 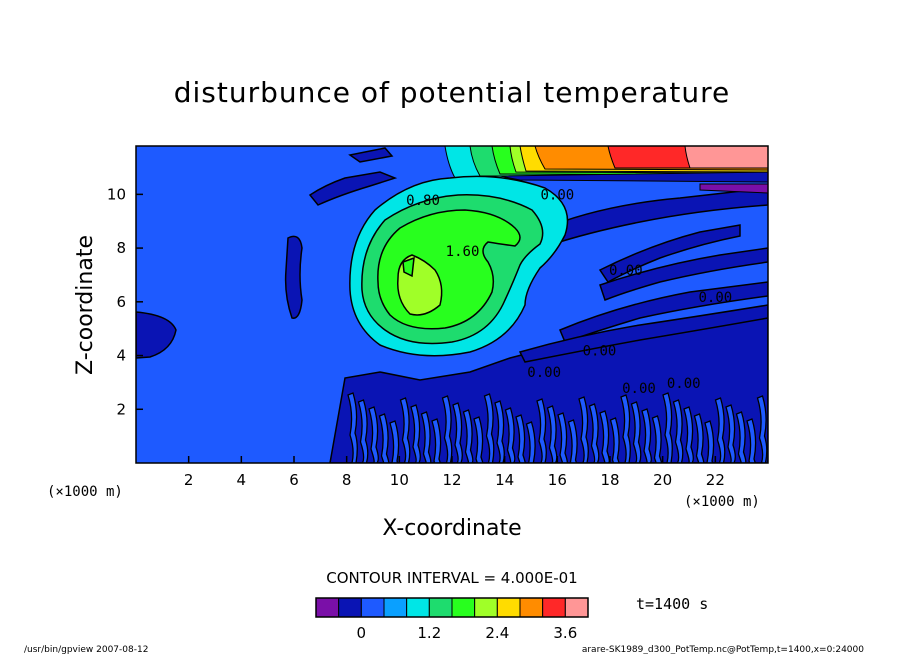 I want to click on lower-stripe-highlights, so click(x=557, y=427).